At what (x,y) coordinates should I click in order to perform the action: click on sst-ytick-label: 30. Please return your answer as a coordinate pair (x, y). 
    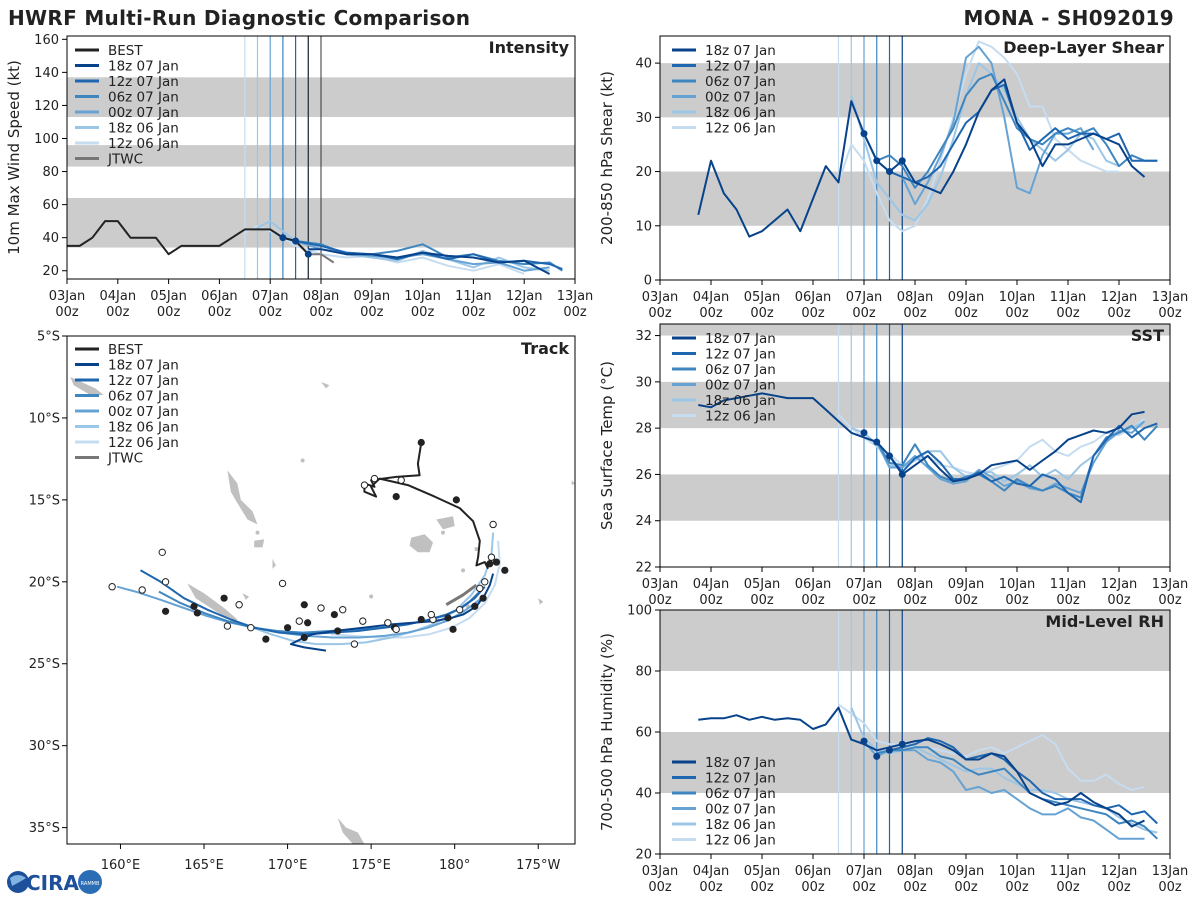
    Looking at the image, I should click on (643, 382).